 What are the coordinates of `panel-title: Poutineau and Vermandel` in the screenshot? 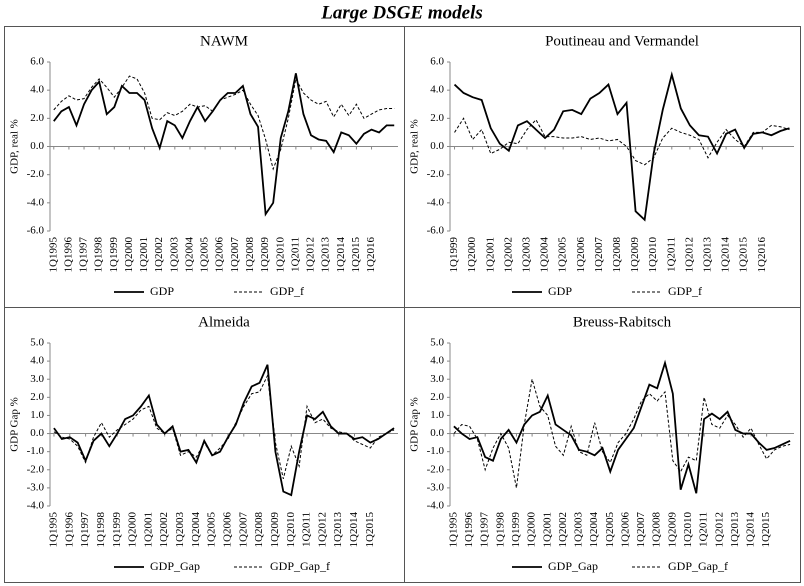 It's located at (622, 41).